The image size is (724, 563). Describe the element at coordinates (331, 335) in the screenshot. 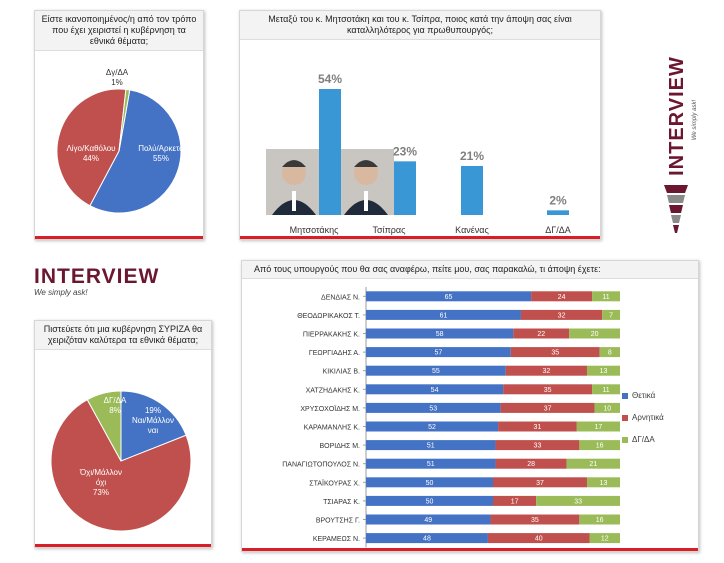

I see `minister-name-label: ΠΙΕΡΡΑΚΑΚΗΣ Κ.` at that location.